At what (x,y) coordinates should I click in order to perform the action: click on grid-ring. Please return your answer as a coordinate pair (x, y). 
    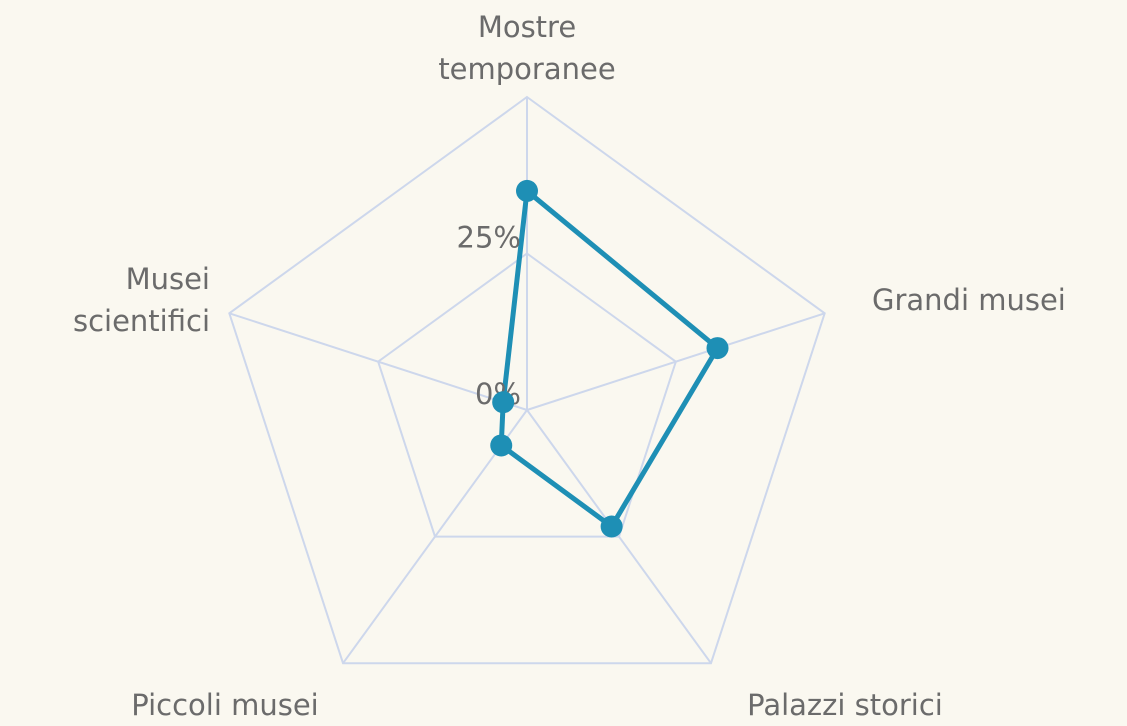
    Looking at the image, I should click on (527, 395).